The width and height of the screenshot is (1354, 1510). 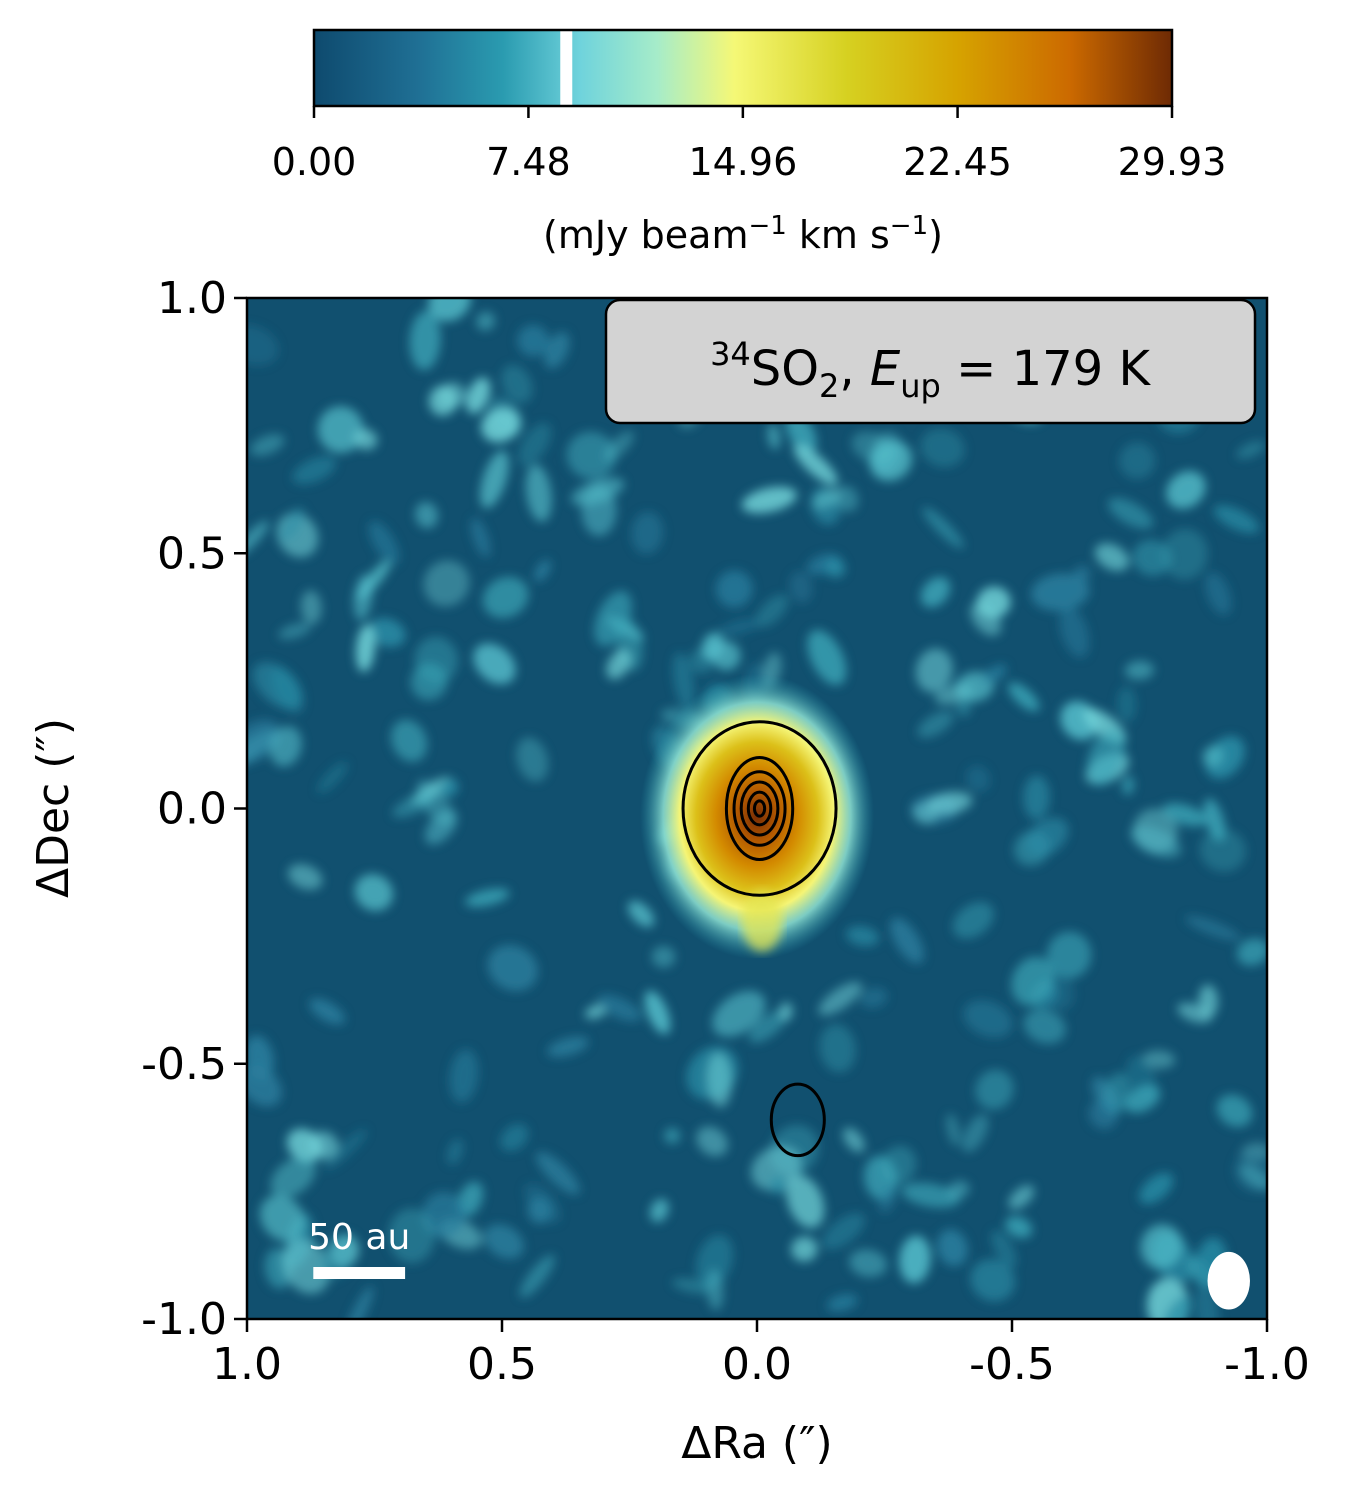 I want to click on scale-bar-label: 50 au, so click(x=359, y=1237).